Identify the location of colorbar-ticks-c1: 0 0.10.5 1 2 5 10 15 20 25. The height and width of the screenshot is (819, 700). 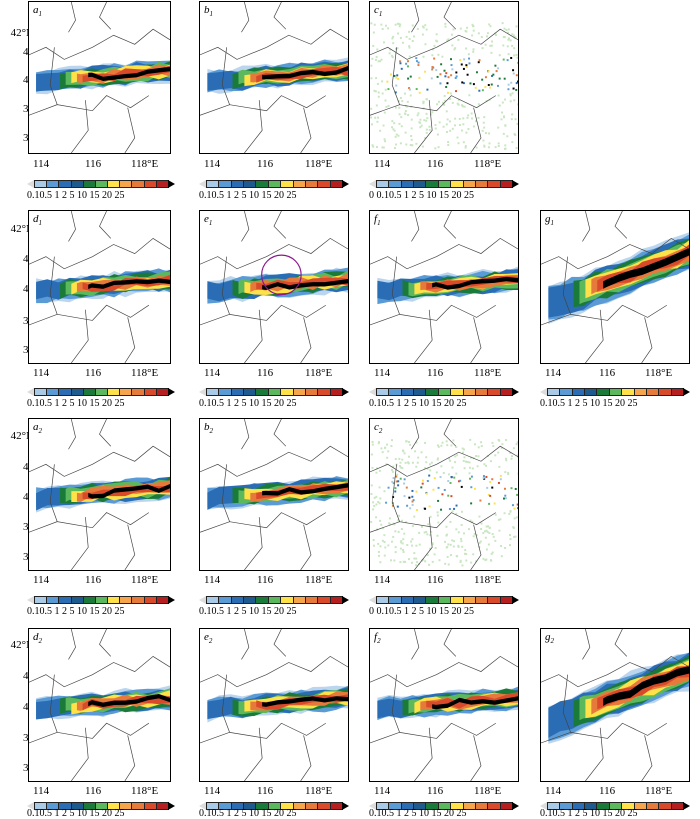
(421, 195).